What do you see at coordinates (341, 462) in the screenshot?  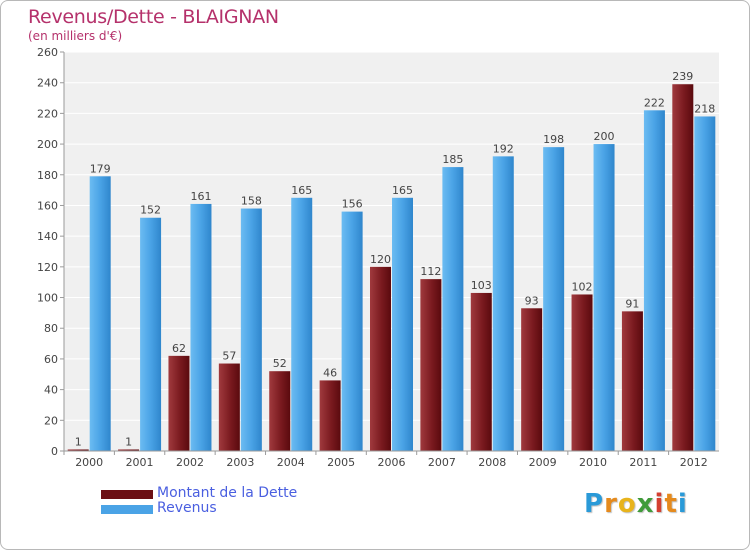 I see `x-tick-label: 2005` at bounding box center [341, 462].